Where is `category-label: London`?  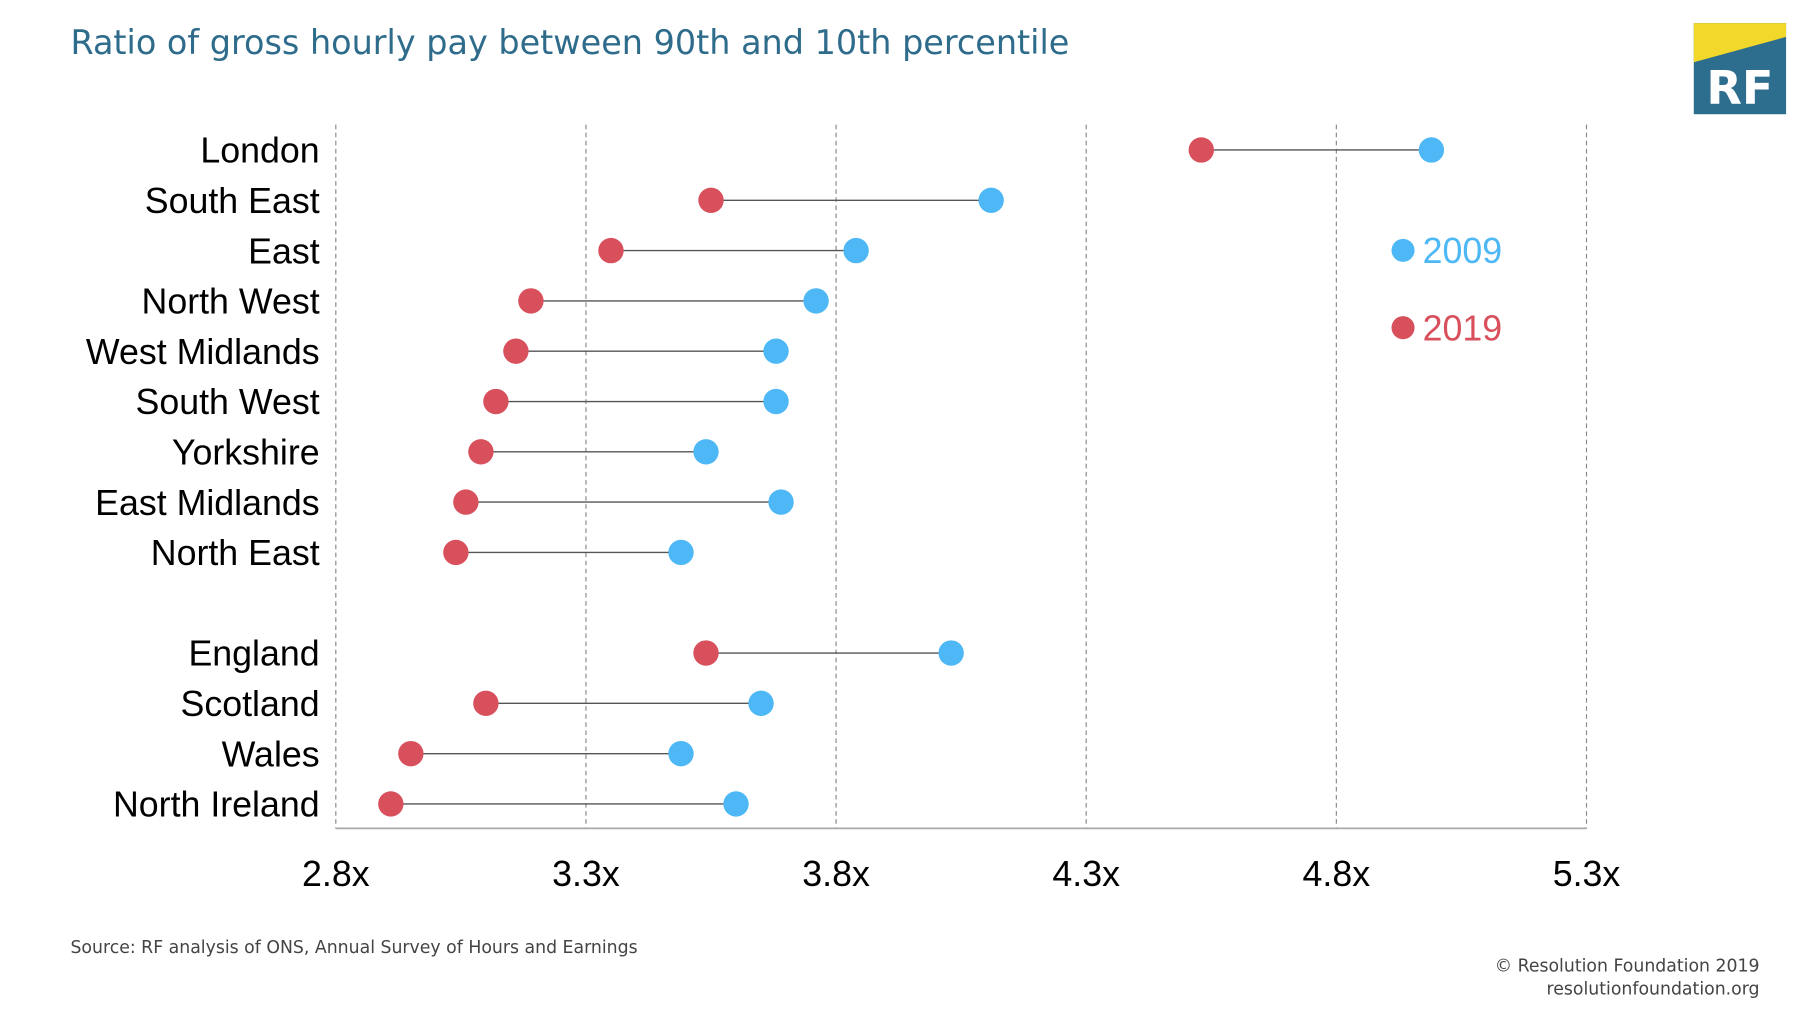 category-label: London is located at coordinates (259, 151).